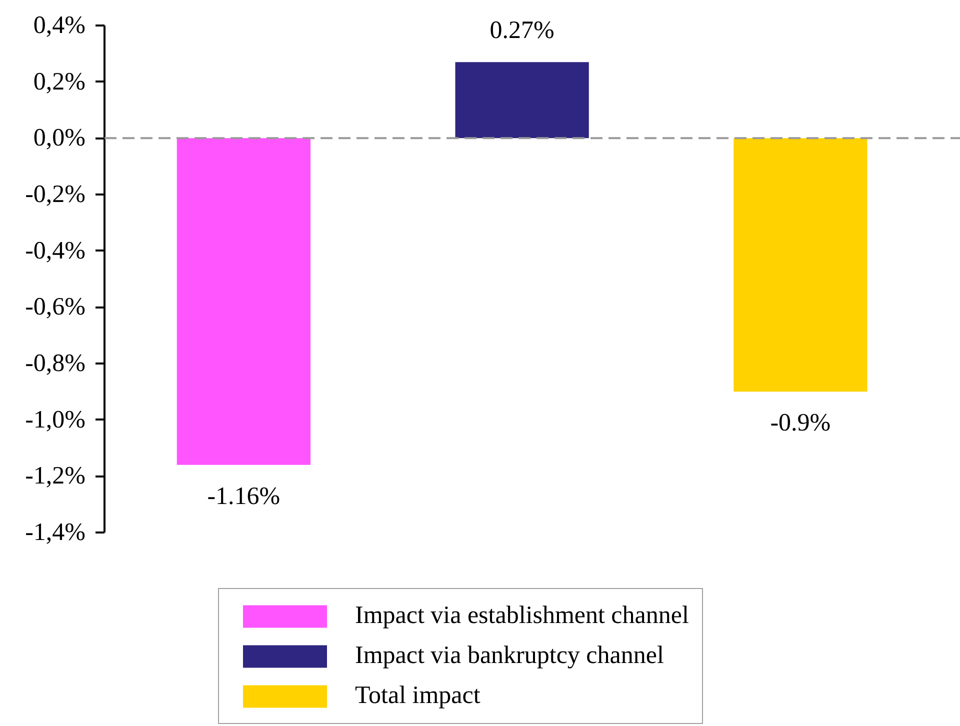 This screenshot has height=726, width=960. What do you see at coordinates (55, 250) in the screenshot?
I see `y-tick-label: -0,4%` at bounding box center [55, 250].